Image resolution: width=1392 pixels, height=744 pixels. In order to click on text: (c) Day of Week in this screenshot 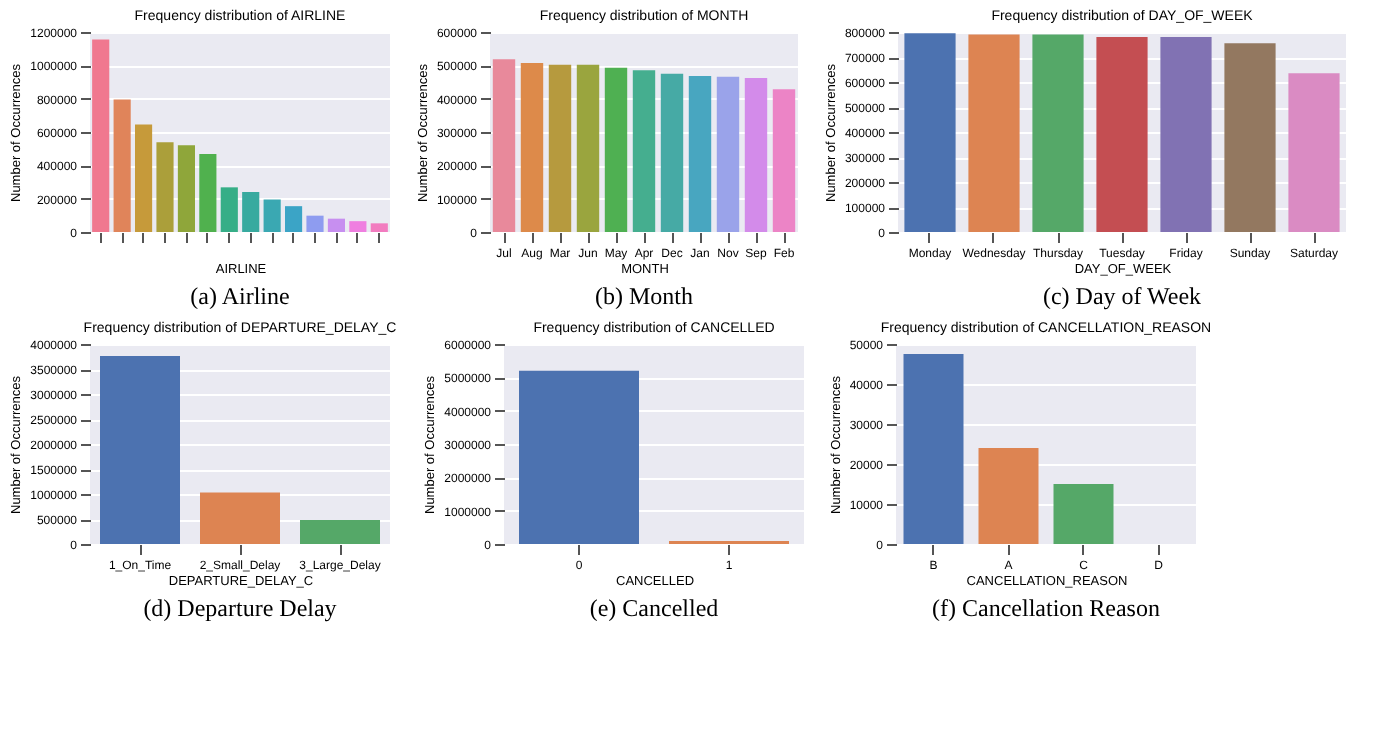, I will do `click(1122, 296)`.